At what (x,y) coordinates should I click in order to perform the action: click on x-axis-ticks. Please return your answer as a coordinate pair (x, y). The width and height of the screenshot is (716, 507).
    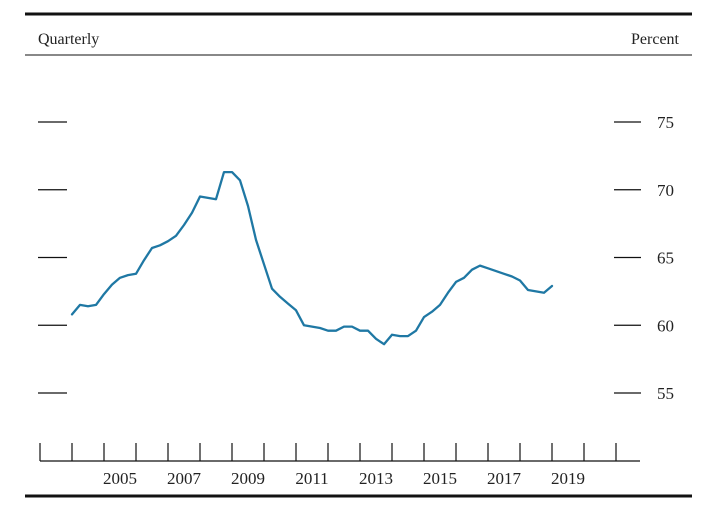
    Looking at the image, I should click on (328, 452).